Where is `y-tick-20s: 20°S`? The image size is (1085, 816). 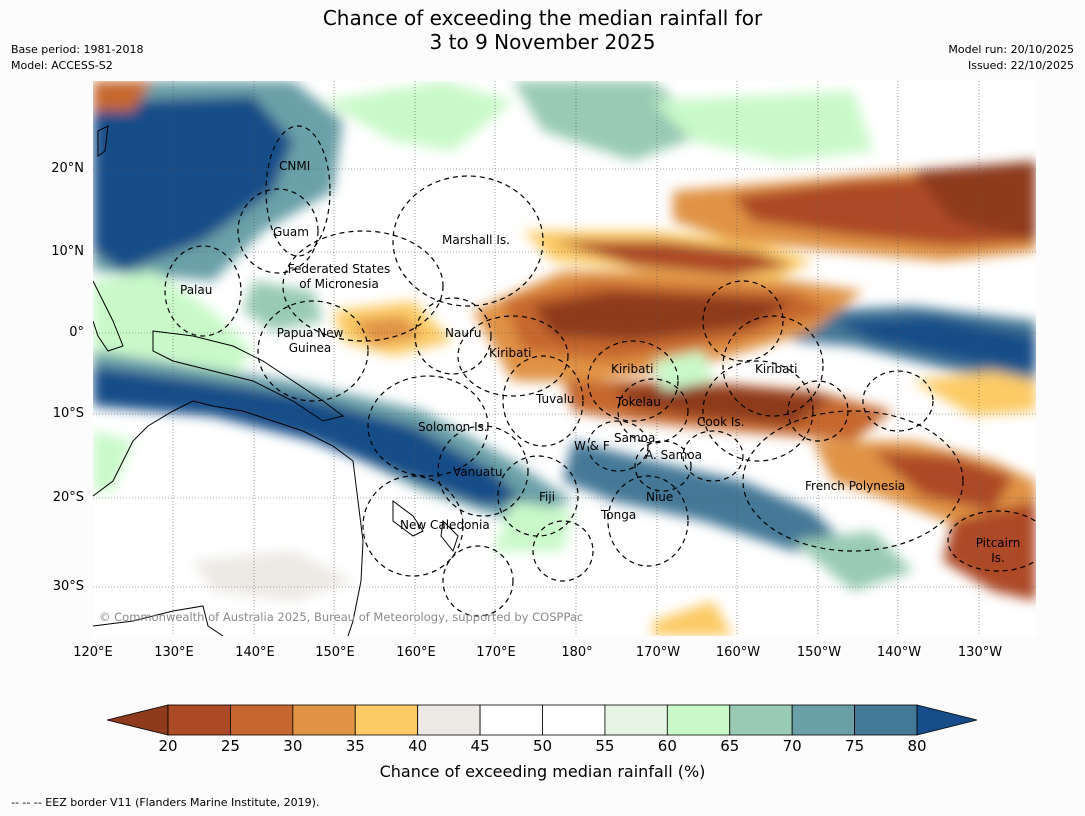 y-tick-20s: 20°S is located at coordinates (68, 497).